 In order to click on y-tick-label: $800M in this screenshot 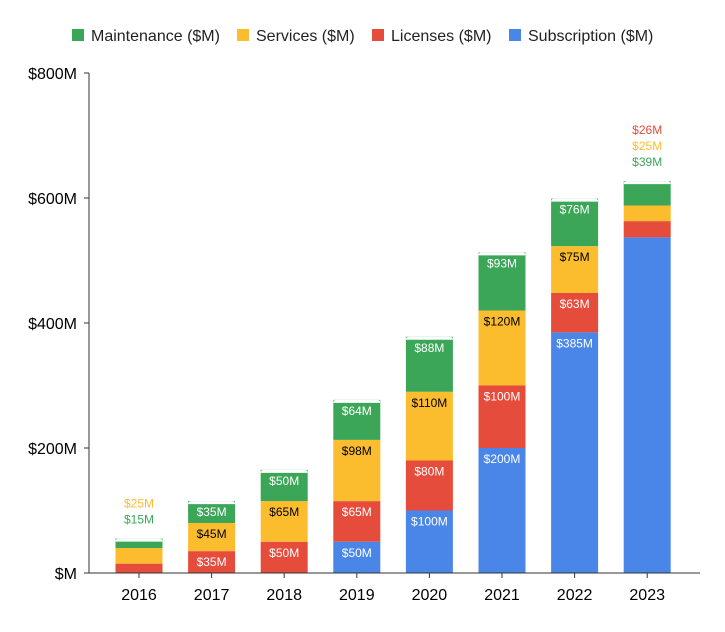, I will do `click(52, 74)`.